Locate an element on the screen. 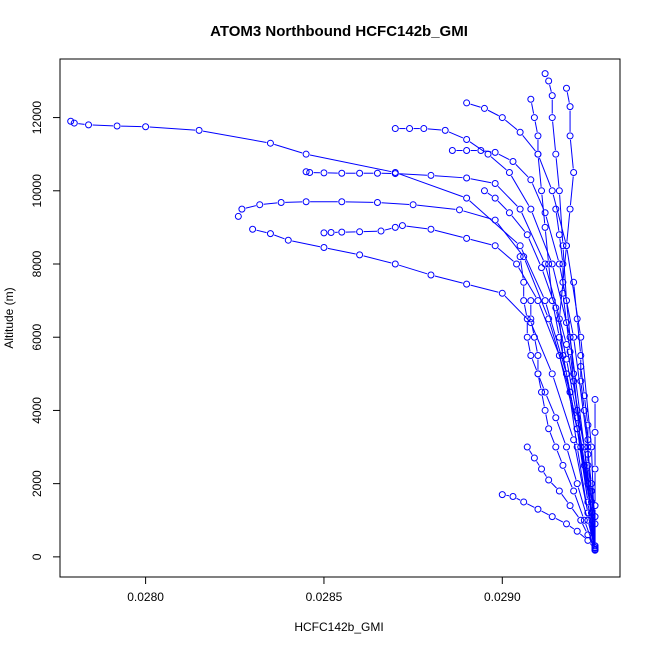 Image resolution: width=650 pixels, height=650 pixels. y-tick-label: 12000 is located at coordinates (37, 118).